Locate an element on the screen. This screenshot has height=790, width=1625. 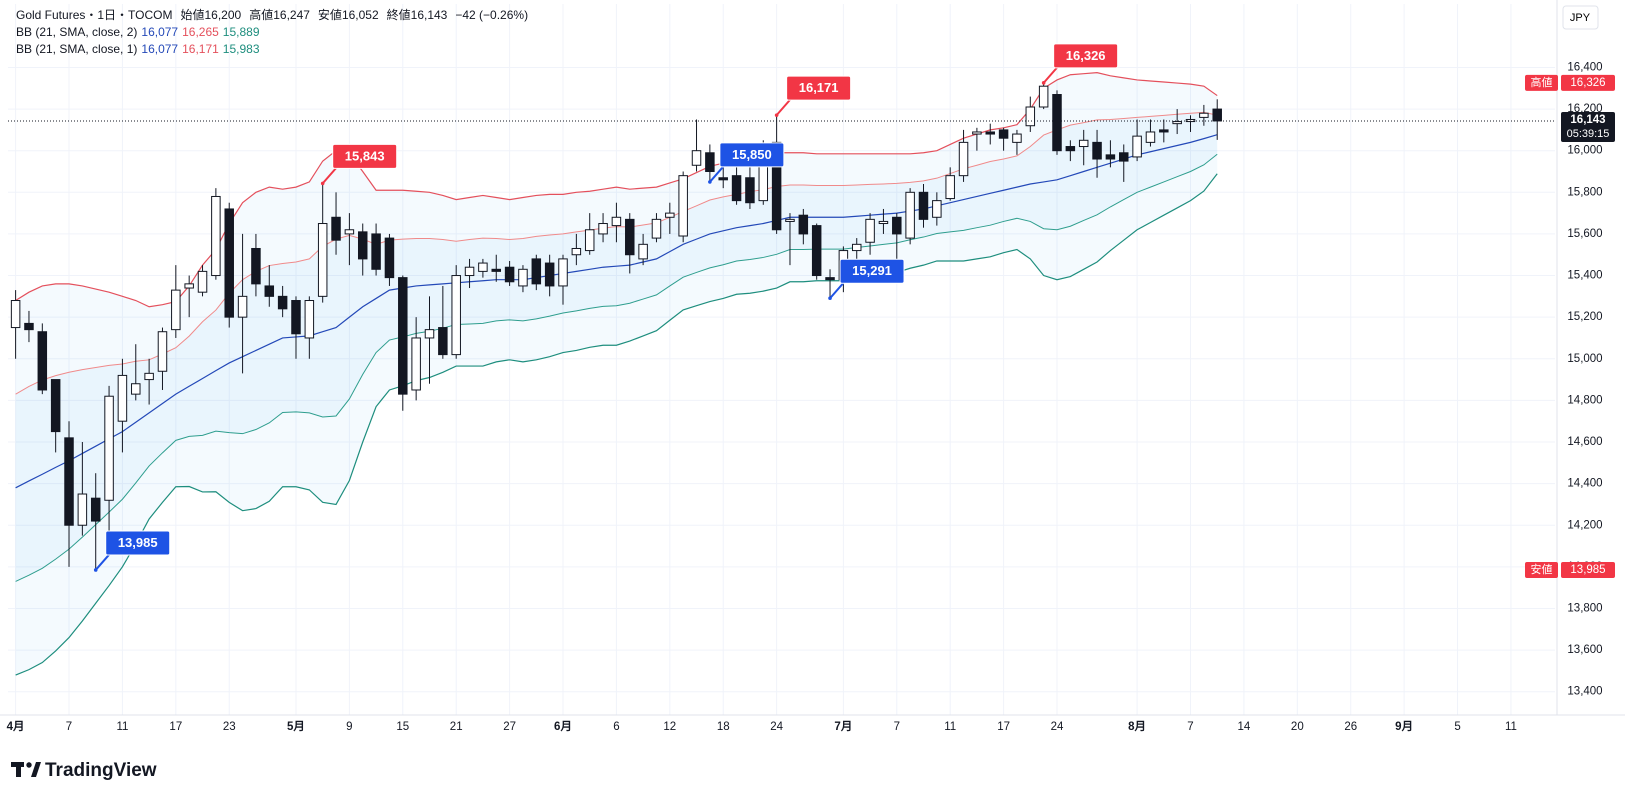
price-tag-name: 安値 is located at coordinates (1542, 569).